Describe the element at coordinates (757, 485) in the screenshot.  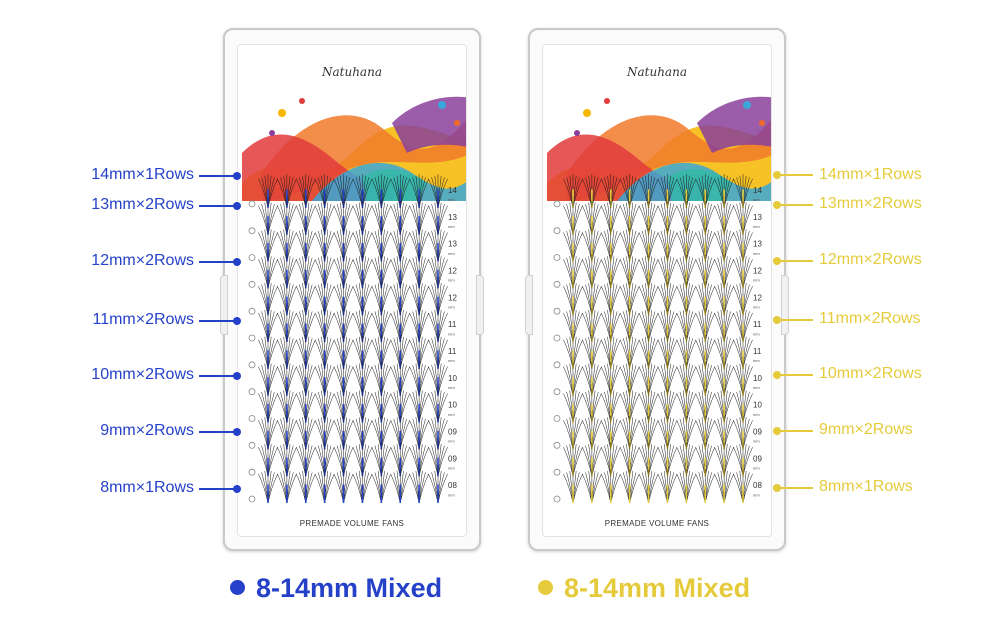
I see `length-mark: 08` at that location.